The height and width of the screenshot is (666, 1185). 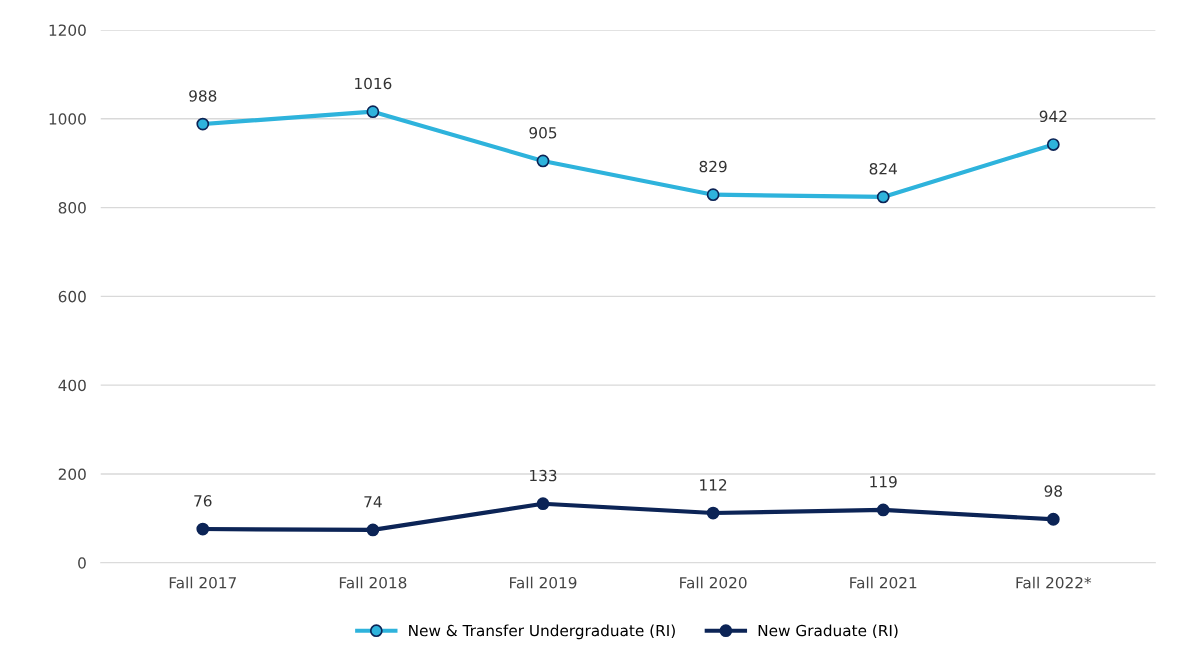 What do you see at coordinates (542, 632) in the screenshot?
I see `legend-label: New & Transfer Undergraduate (RI)` at bounding box center [542, 632].